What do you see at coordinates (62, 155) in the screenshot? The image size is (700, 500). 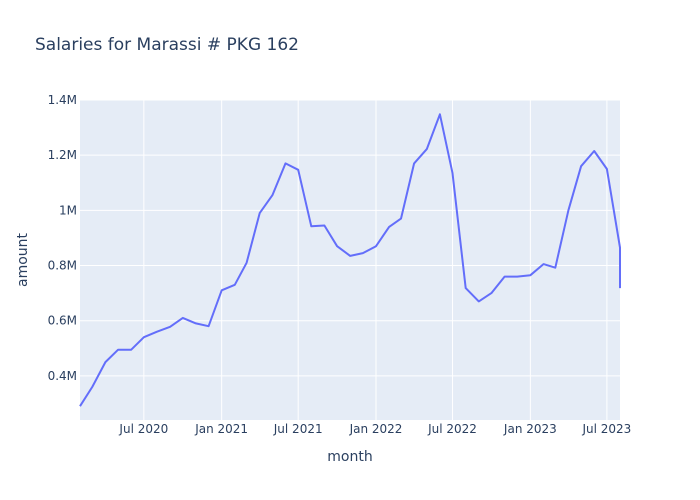 I see `y-tick-label: 1.2M` at bounding box center [62, 155].